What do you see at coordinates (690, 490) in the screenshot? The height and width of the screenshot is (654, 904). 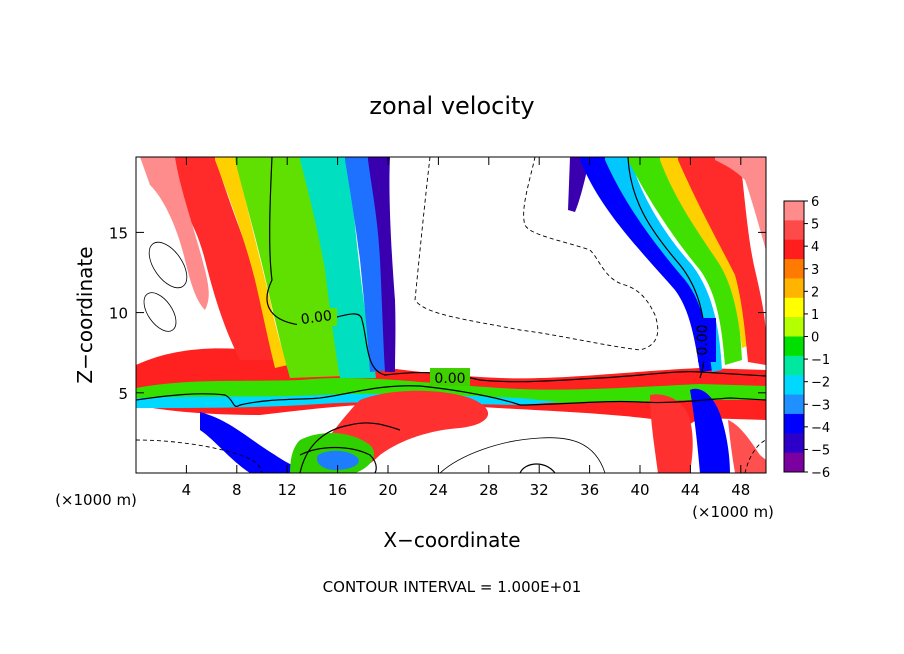 I see `x-tick-label-10: 44` at bounding box center [690, 490].